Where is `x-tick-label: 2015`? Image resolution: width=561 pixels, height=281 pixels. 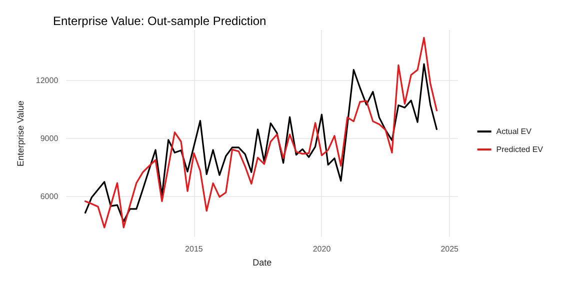 x-tick-label: 2015 is located at coordinates (194, 249).